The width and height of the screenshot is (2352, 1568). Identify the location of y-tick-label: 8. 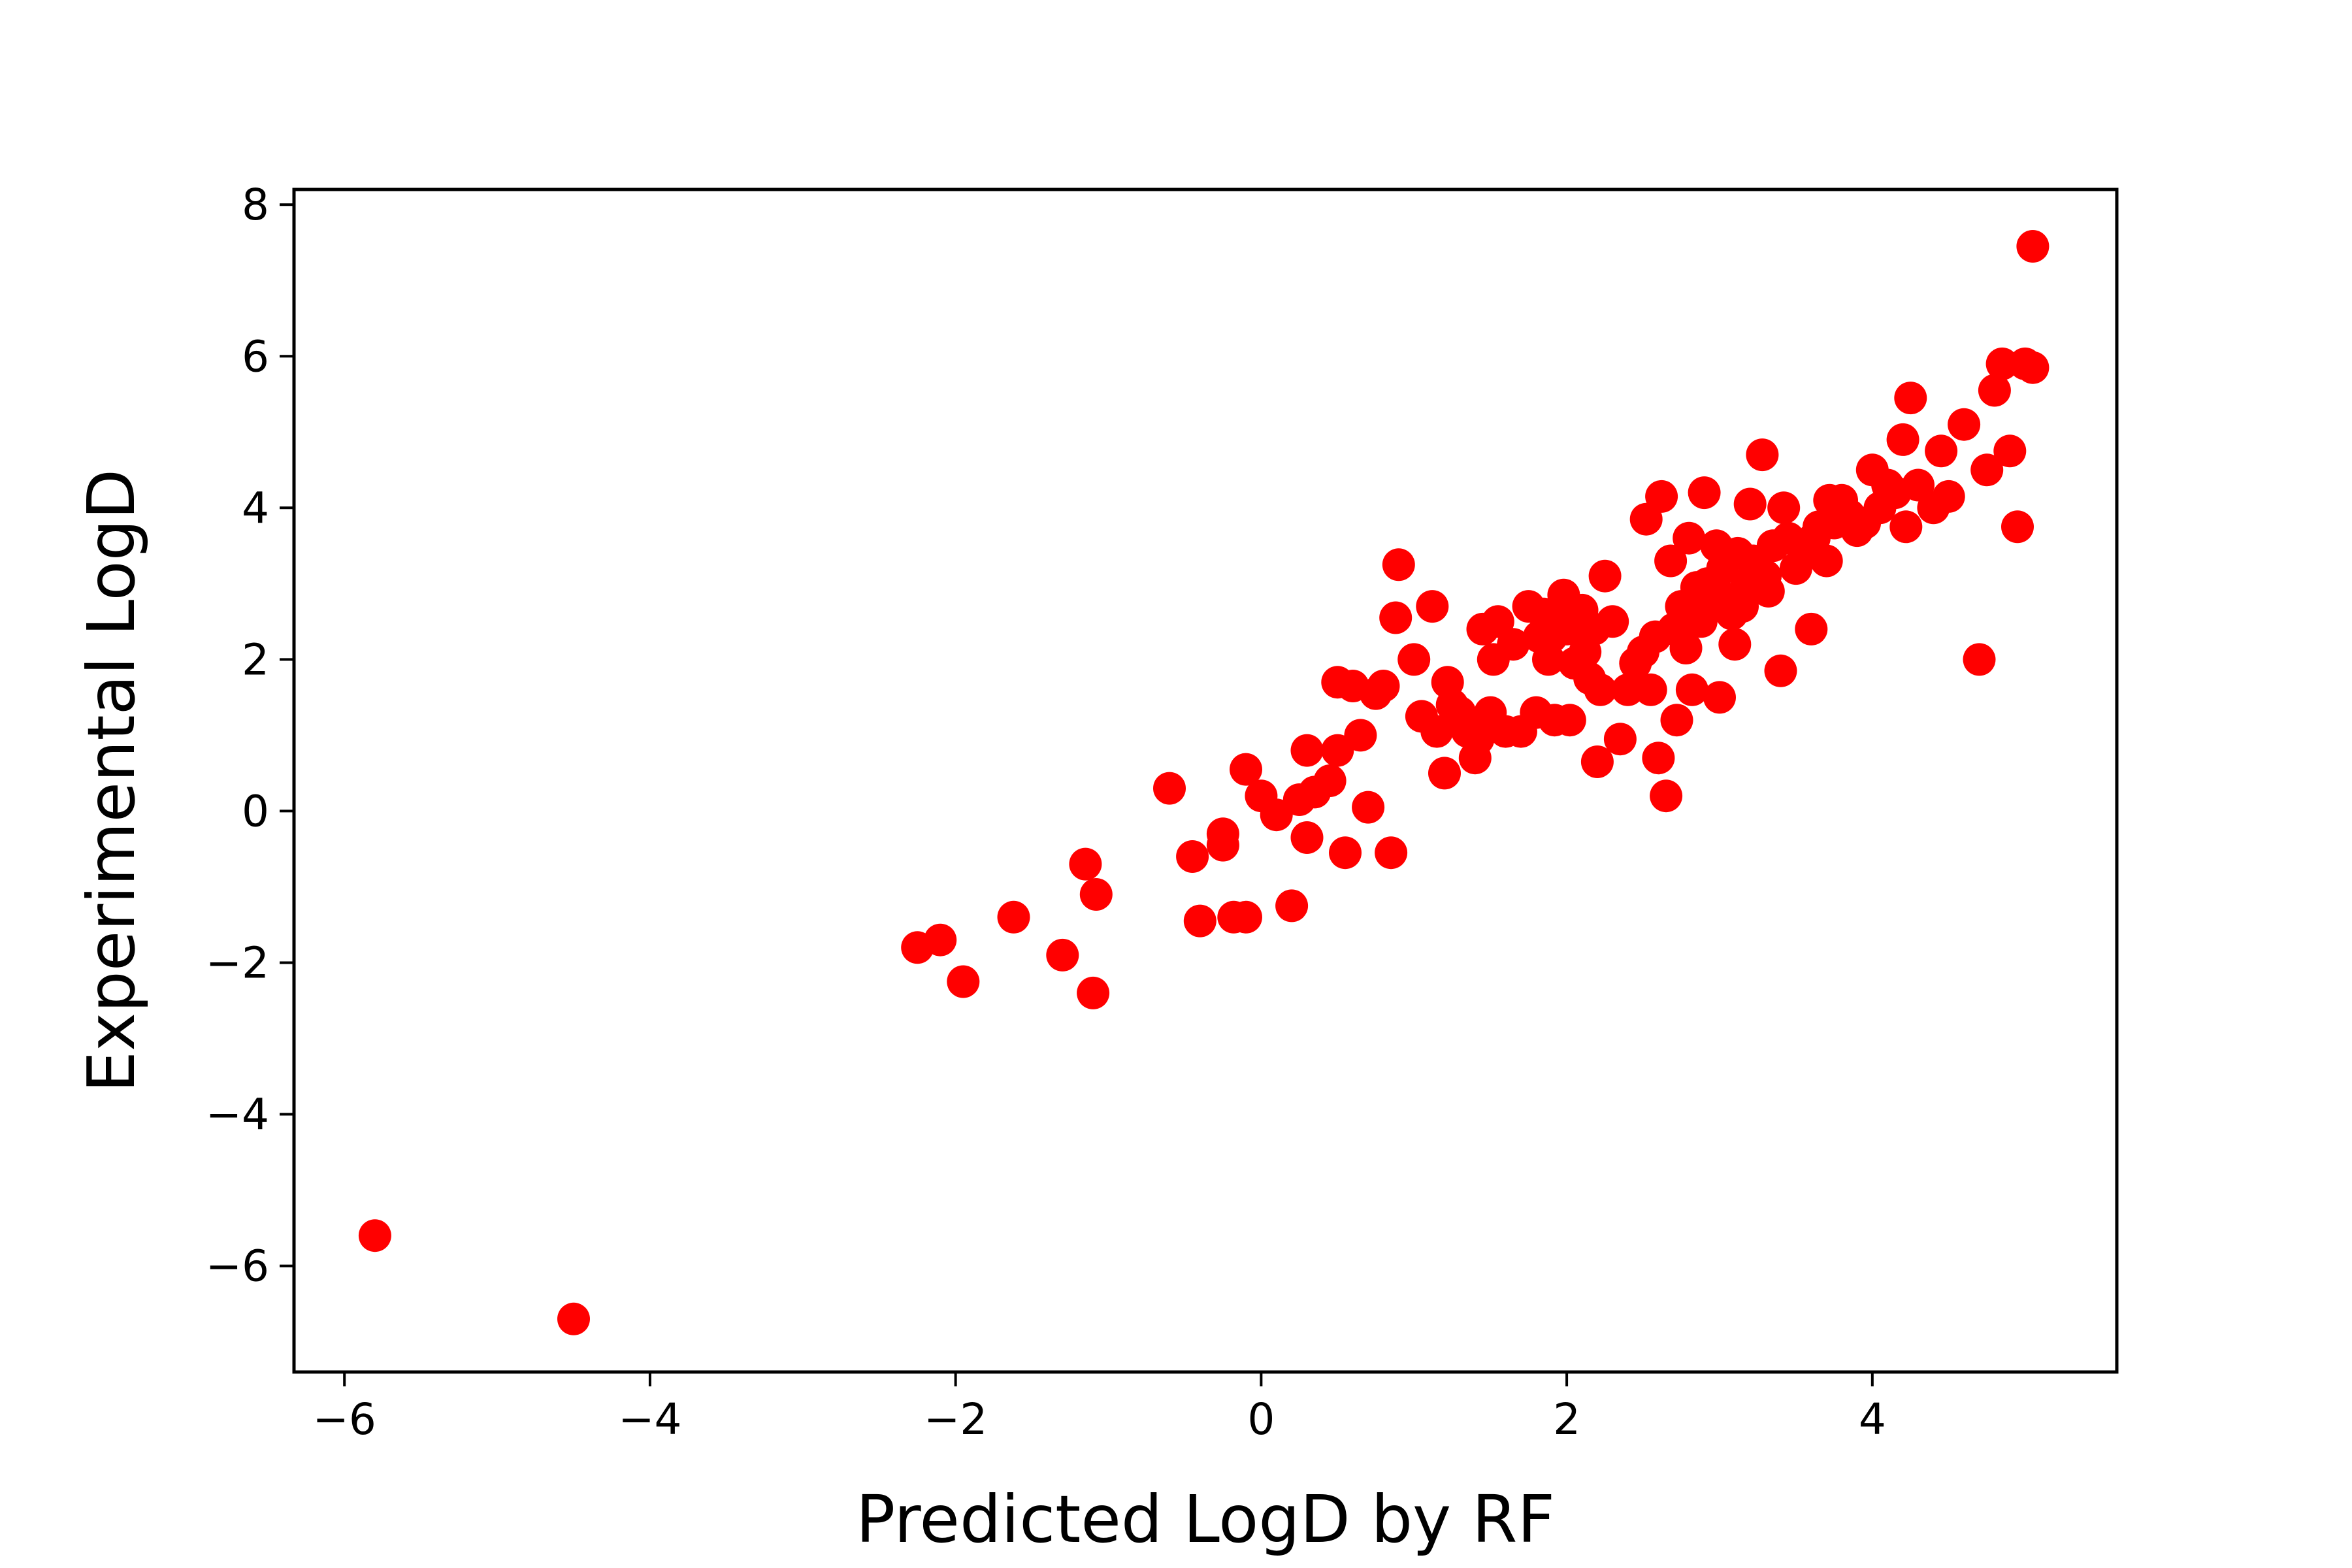
(255, 205).